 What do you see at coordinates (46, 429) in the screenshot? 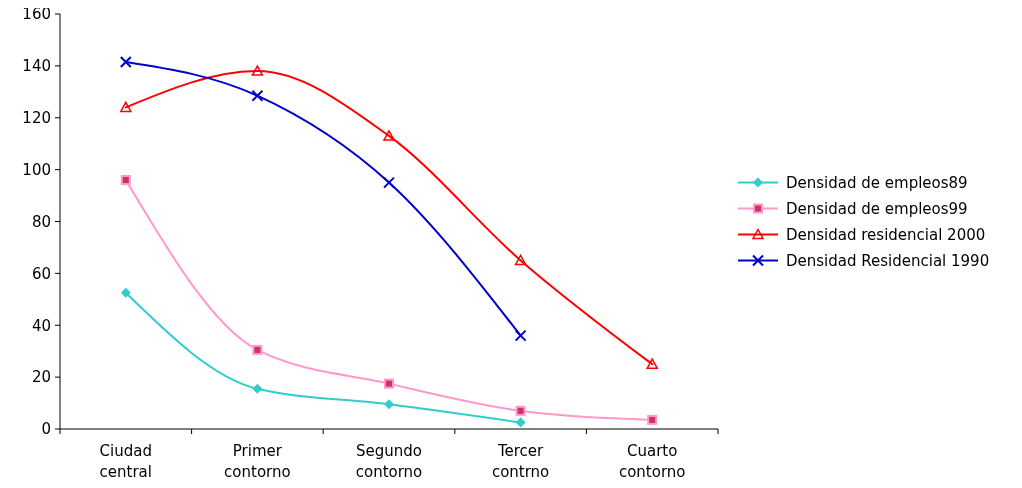
I see `y-tick-label: 0` at bounding box center [46, 429].